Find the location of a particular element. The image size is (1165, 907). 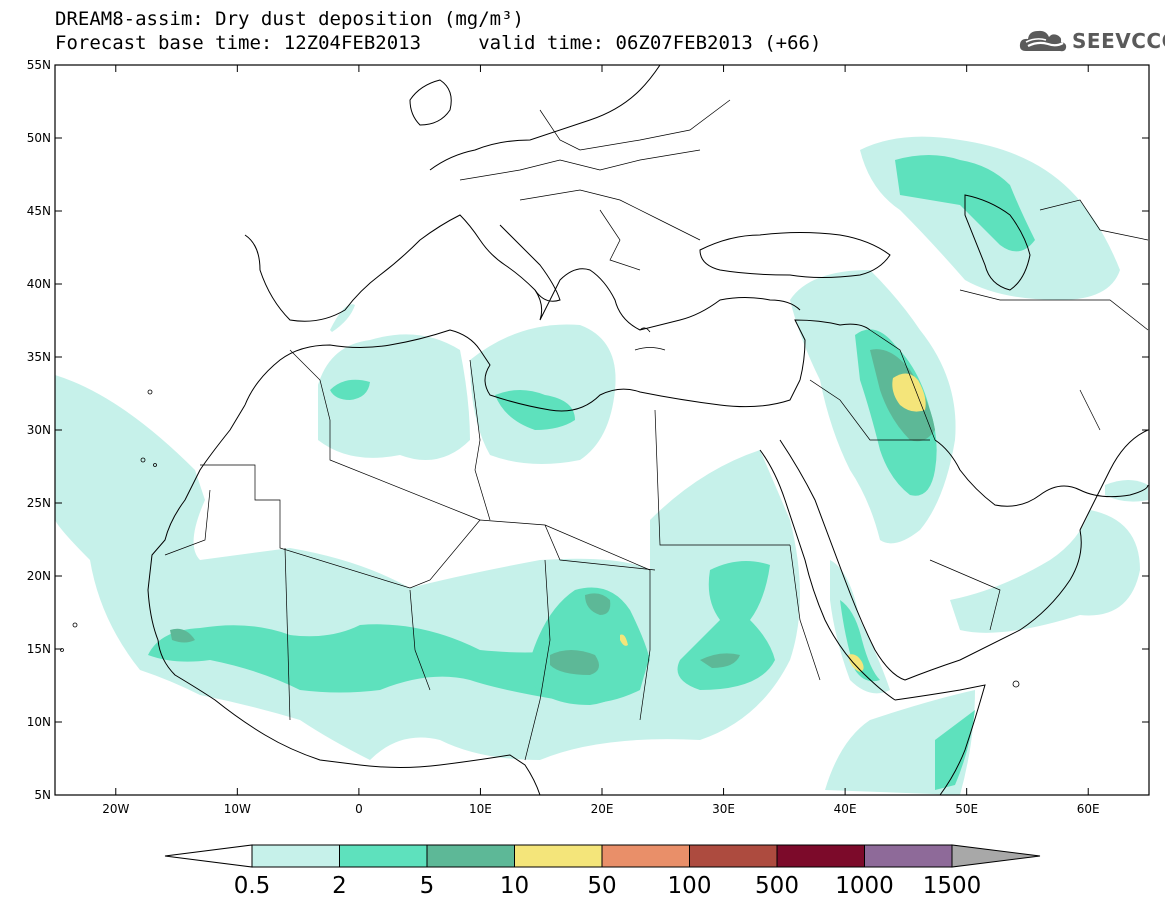

colorbar-segments is located at coordinates (602, 856).